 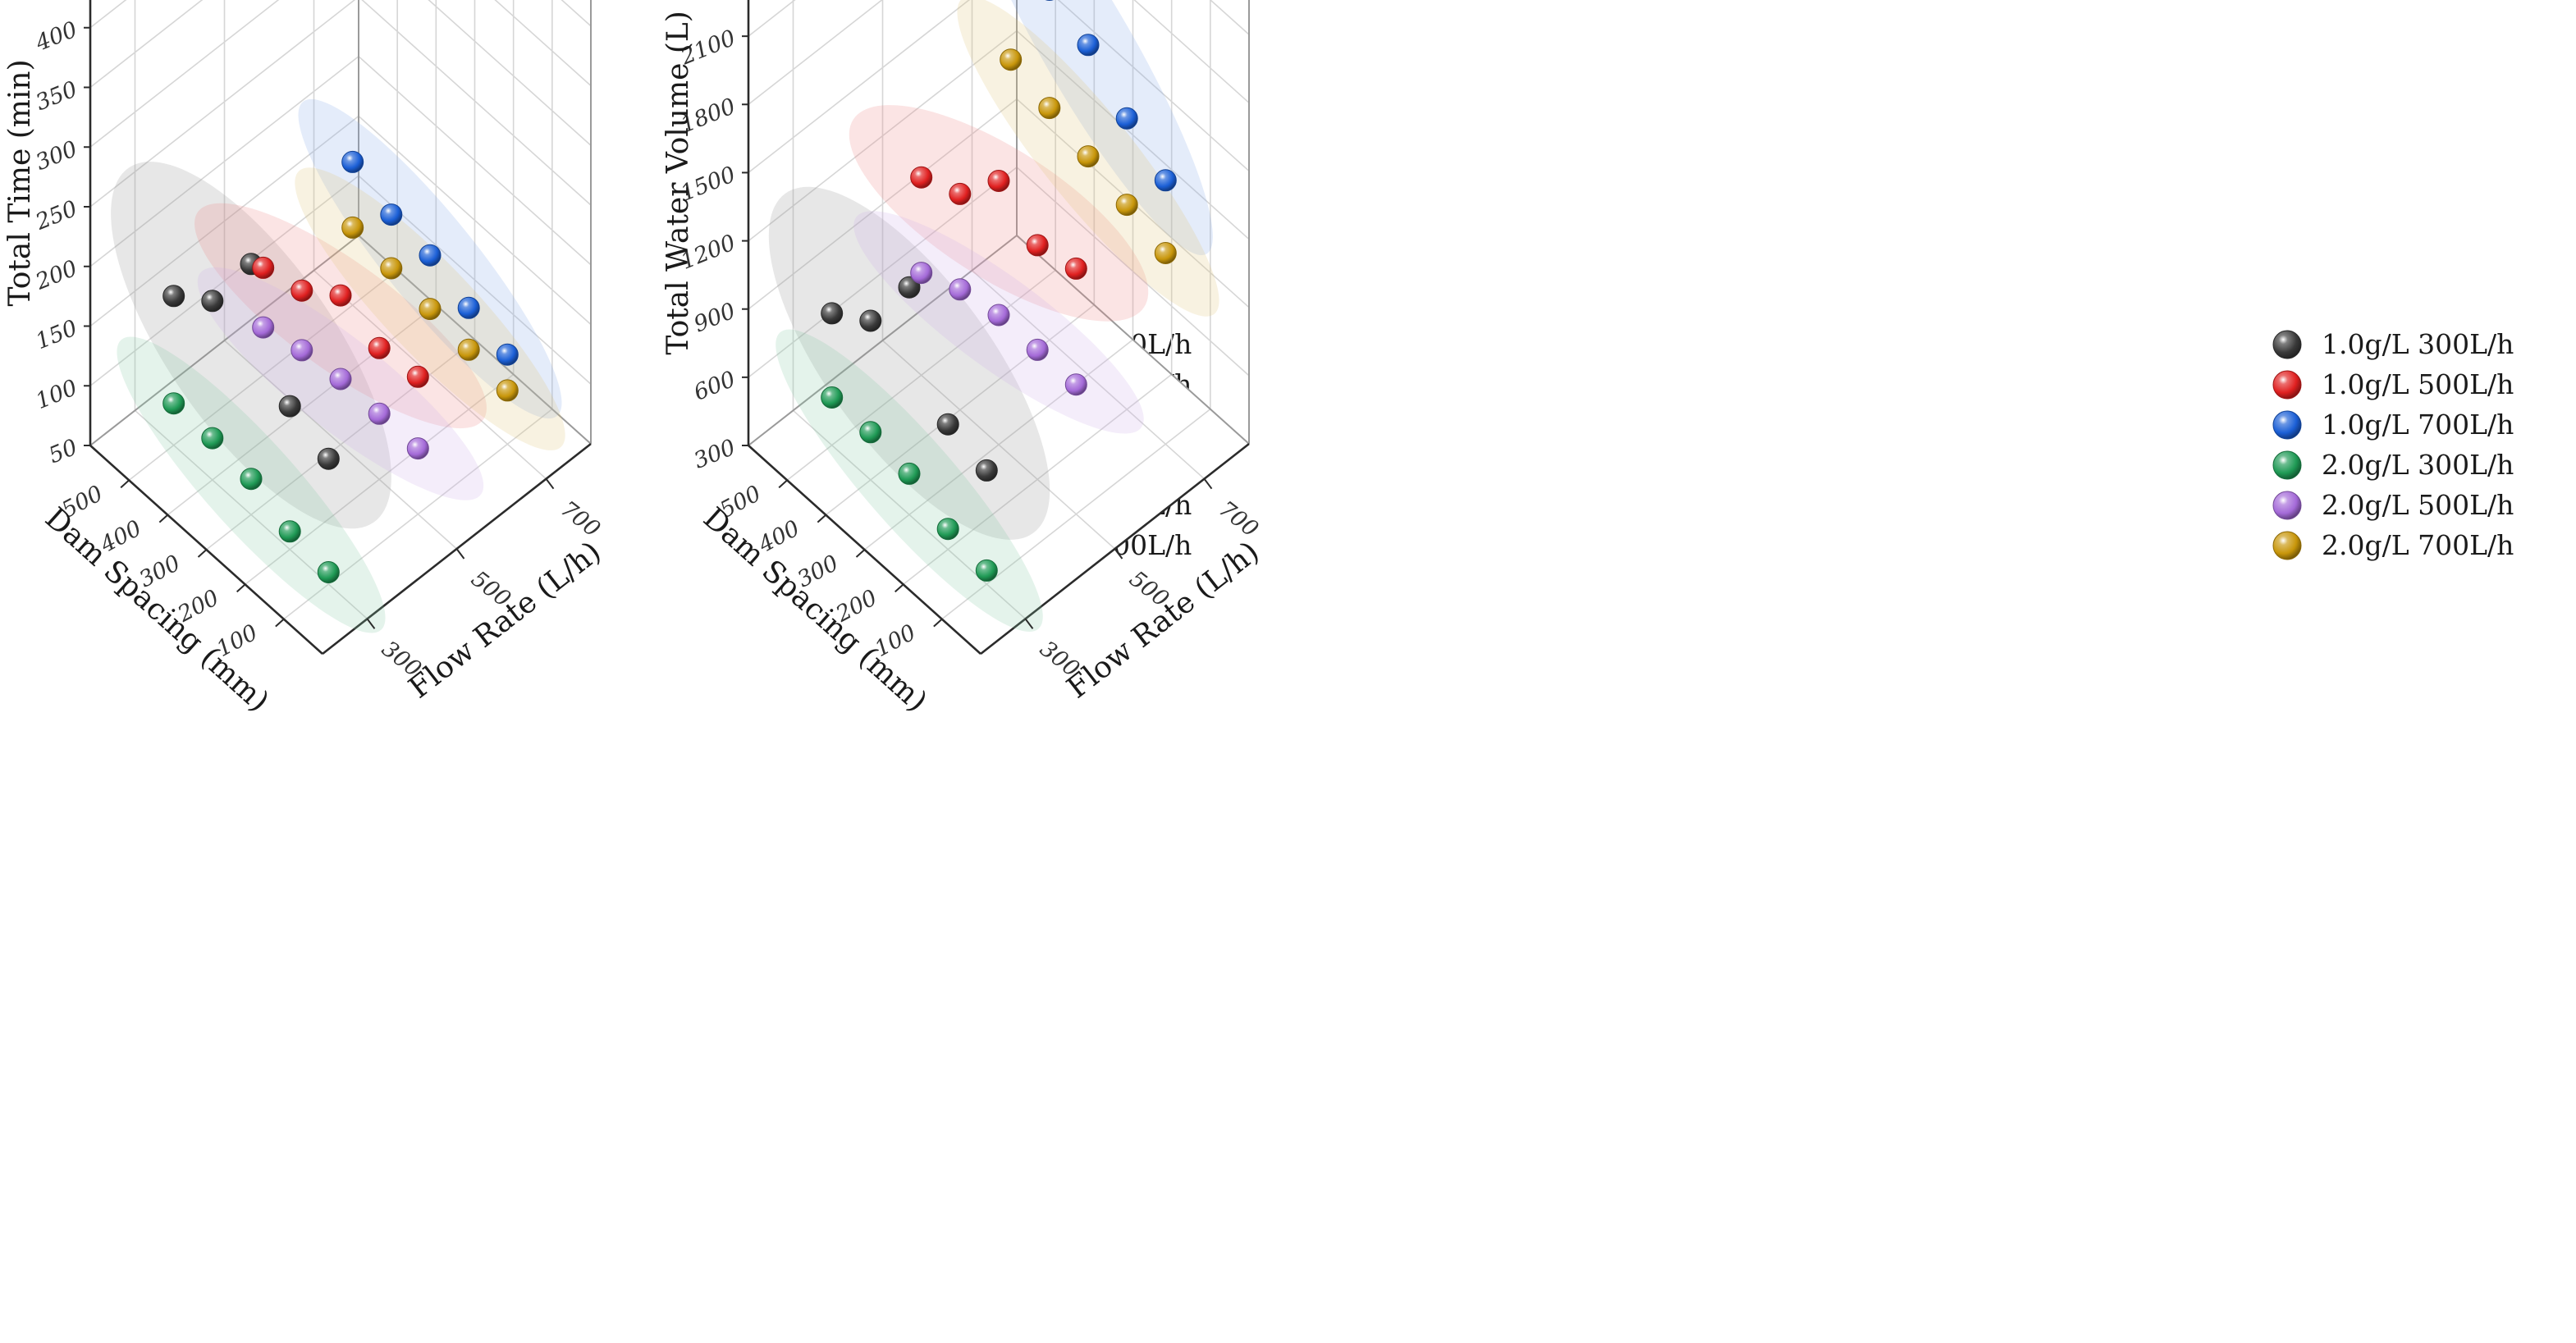 I want to click on z-tick-label: 2400, so click(x=707, y=1).